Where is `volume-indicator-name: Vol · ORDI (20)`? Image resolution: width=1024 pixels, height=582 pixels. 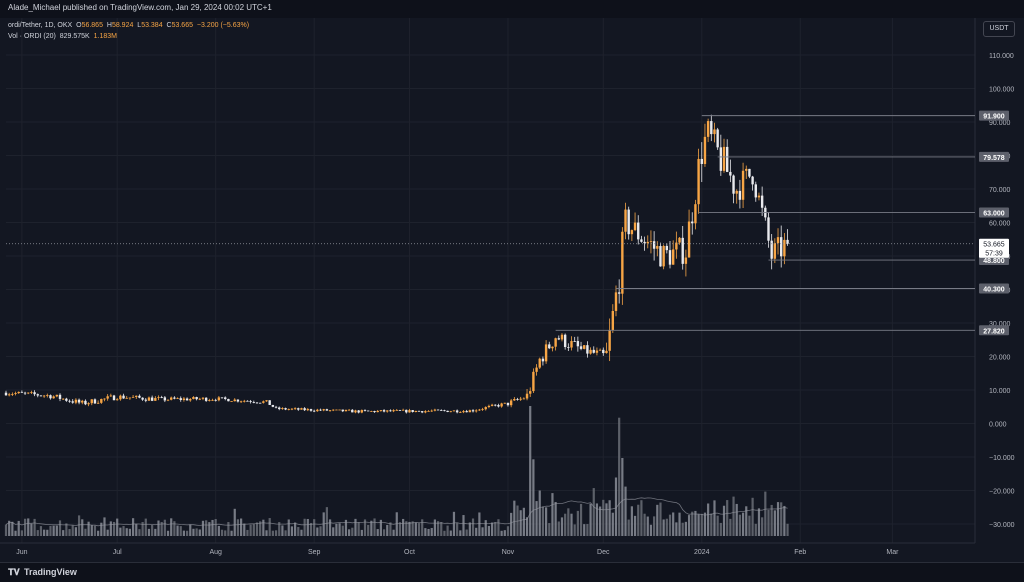
volume-indicator-name: Vol · ORDI (20) is located at coordinates (32, 36).